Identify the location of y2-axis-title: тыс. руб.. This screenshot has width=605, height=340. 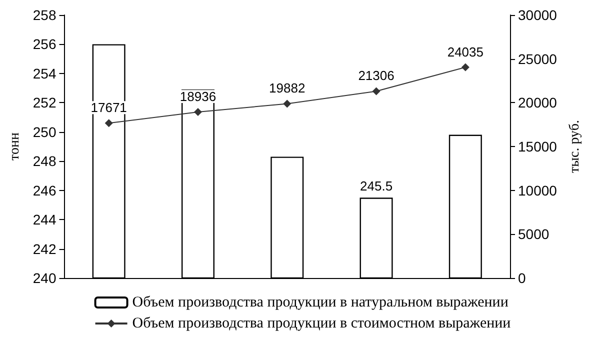
(574, 146).